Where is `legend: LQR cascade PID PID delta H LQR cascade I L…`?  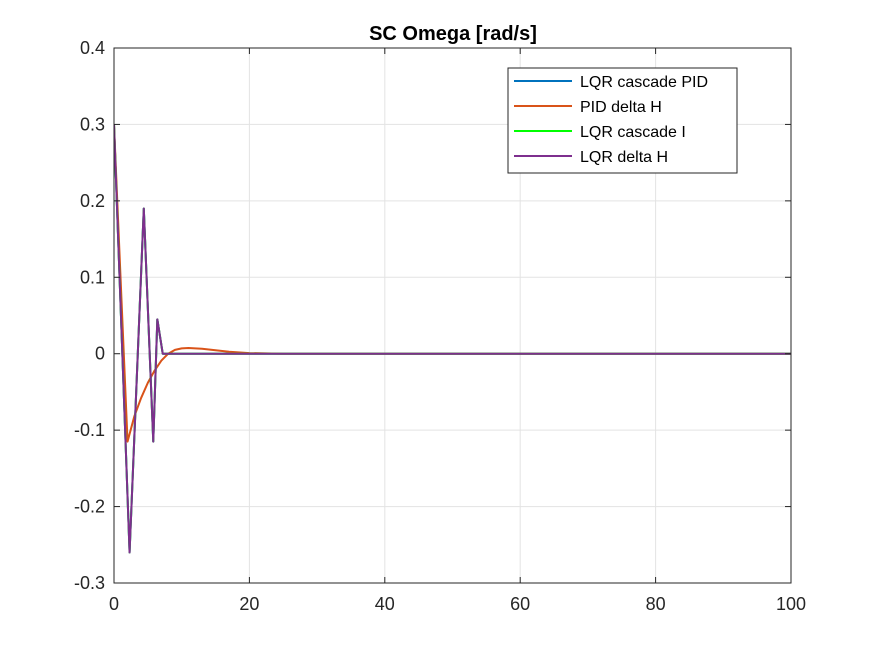 legend: LQR cascade PID PID delta H LQR cascade I L… is located at coordinates (622, 120).